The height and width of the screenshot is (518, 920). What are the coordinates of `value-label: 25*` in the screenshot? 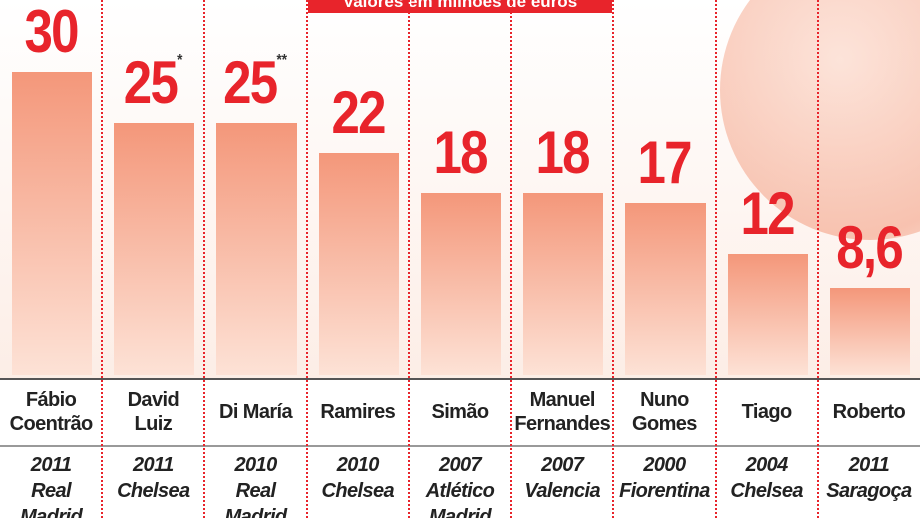 It's located at (153, 82).